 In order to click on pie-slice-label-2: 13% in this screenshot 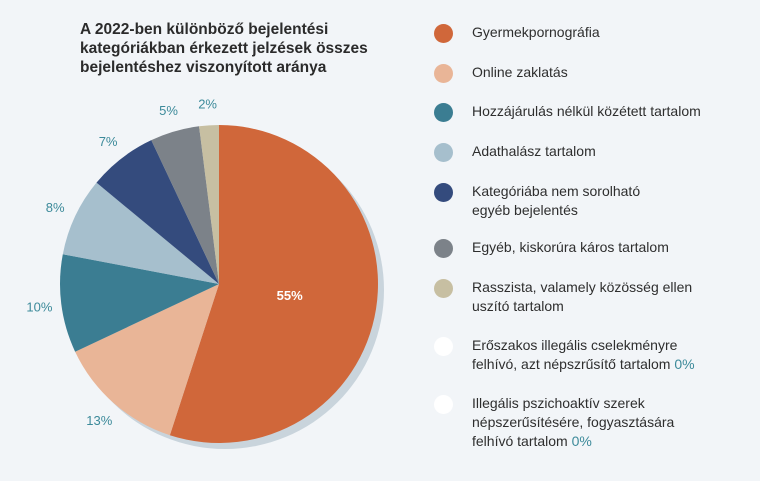, I will do `click(99, 420)`.